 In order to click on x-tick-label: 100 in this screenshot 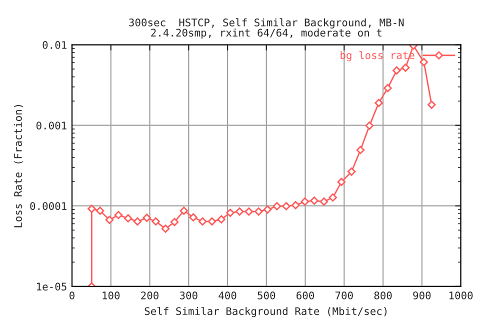, I will do `click(111, 296)`.